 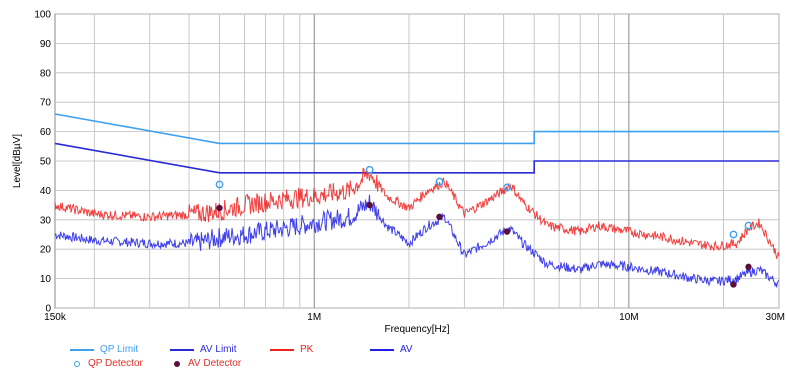 I want to click on pk-swatch, so click(x=282, y=349).